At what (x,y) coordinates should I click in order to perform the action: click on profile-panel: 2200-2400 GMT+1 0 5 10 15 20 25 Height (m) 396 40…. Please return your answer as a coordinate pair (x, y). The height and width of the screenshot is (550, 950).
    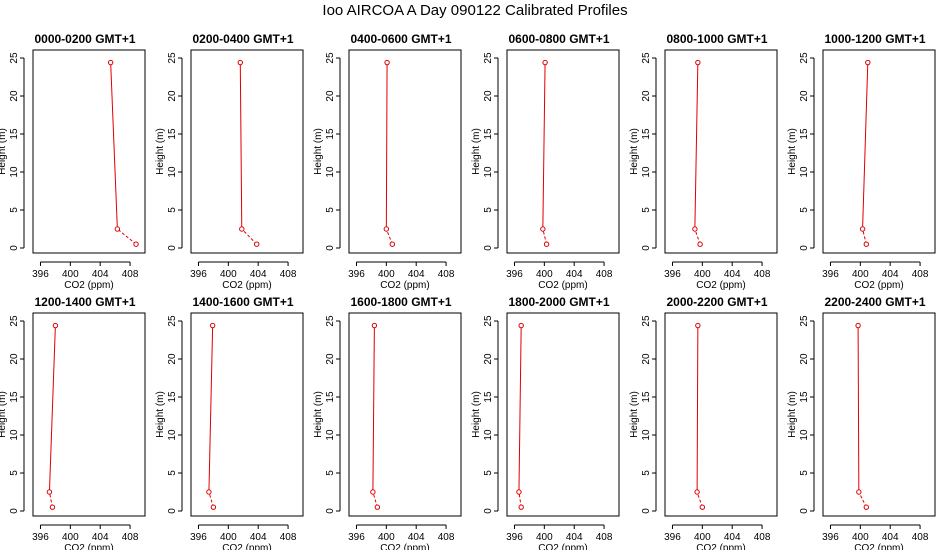
    Looking at the image, I should click on (861, 422).